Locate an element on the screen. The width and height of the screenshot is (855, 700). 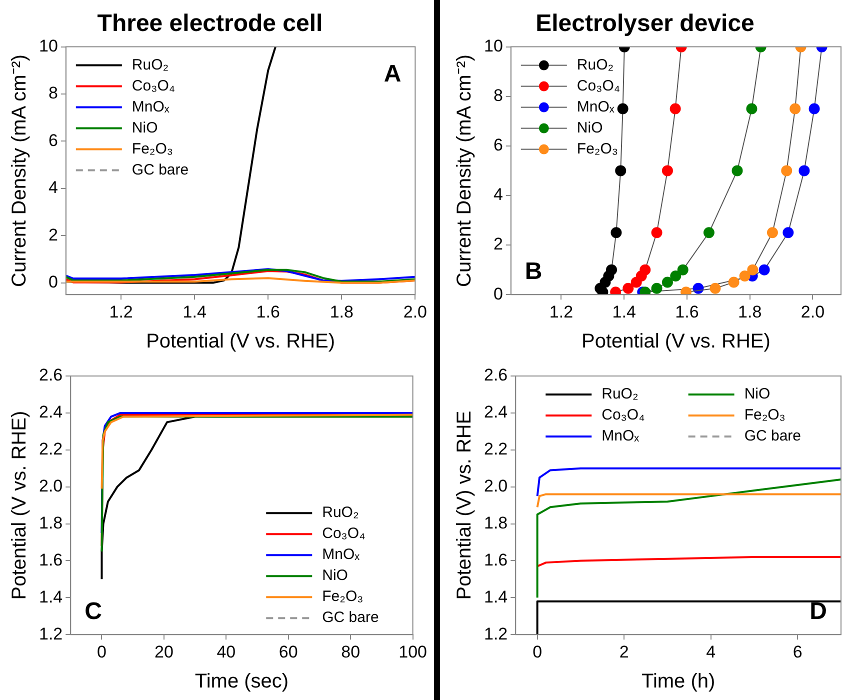
x-tick-label: 6 is located at coordinates (797, 652).